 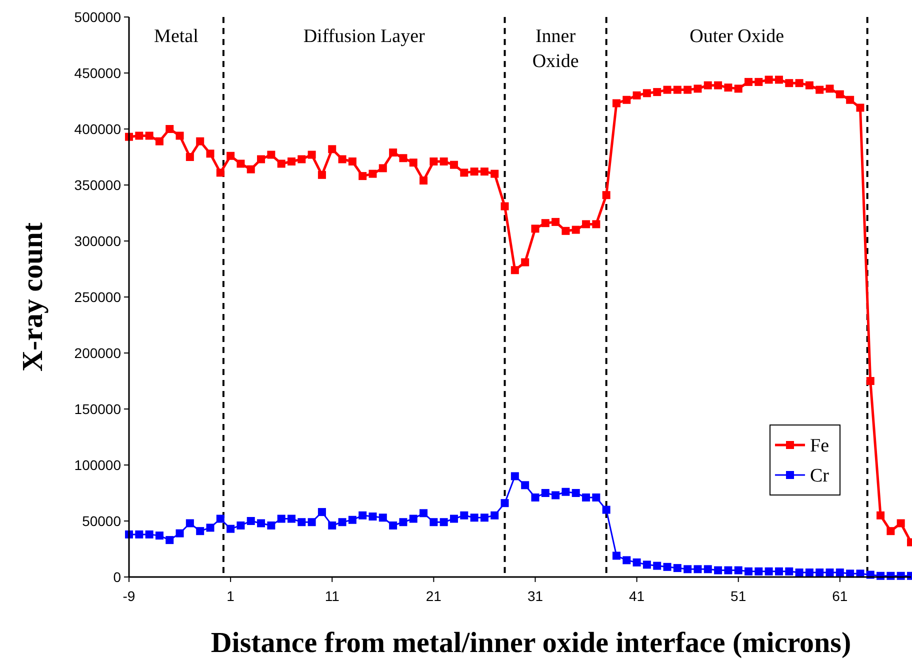 What do you see at coordinates (129, 596) in the screenshot?
I see `x-tick-label: -9` at bounding box center [129, 596].